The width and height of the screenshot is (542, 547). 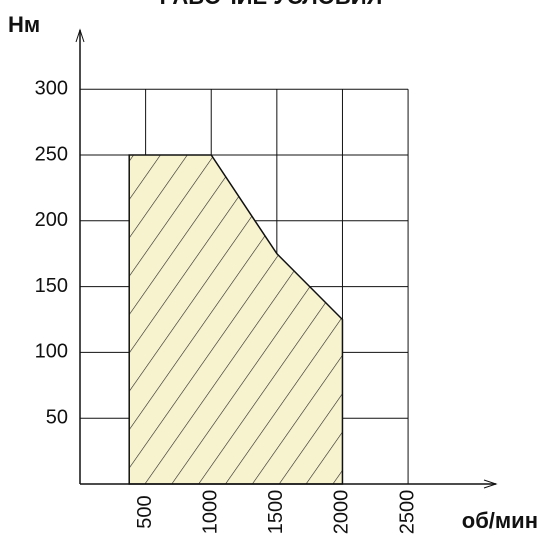 I want to click on y-tick-label: 200, so click(x=51, y=220).